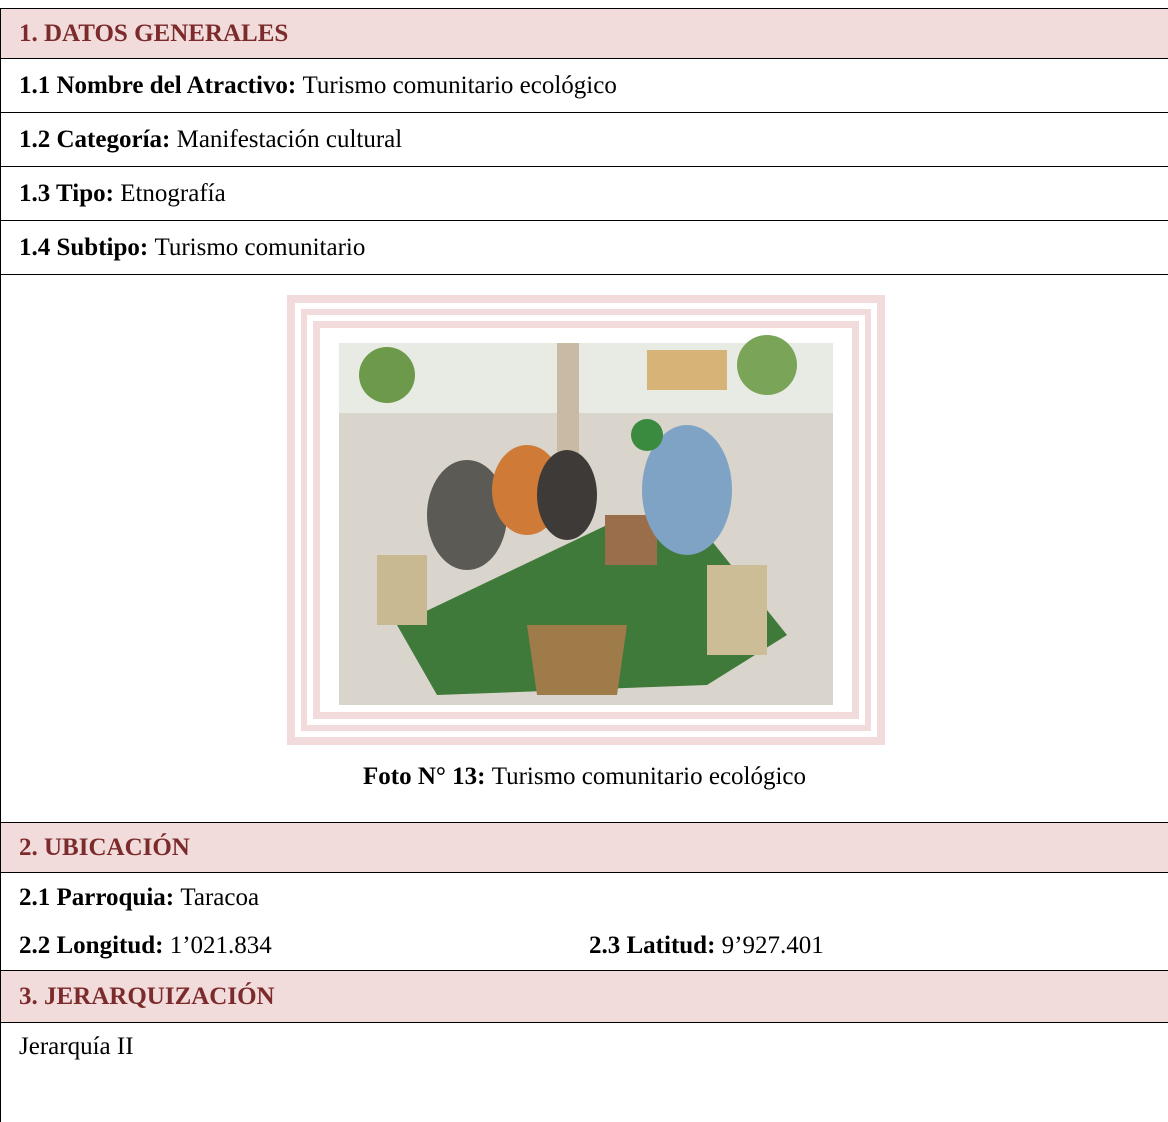 The width and height of the screenshot is (1168, 1122). Describe the element at coordinates (652, 945) in the screenshot. I see `label: 2.3 Latitud:` at that location.